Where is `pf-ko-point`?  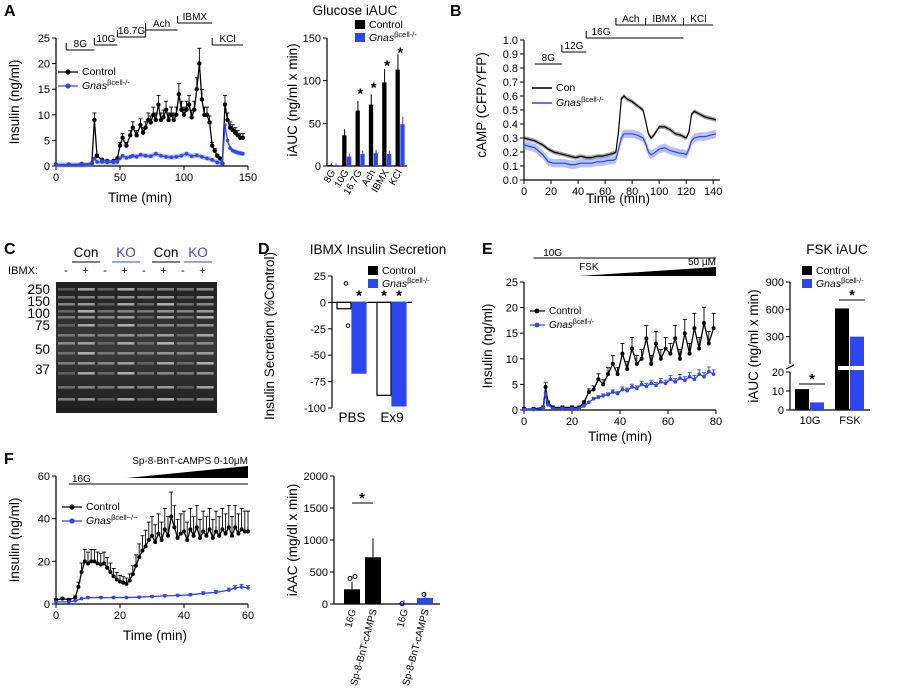
pf-ko-point is located at coordinates (113, 597).